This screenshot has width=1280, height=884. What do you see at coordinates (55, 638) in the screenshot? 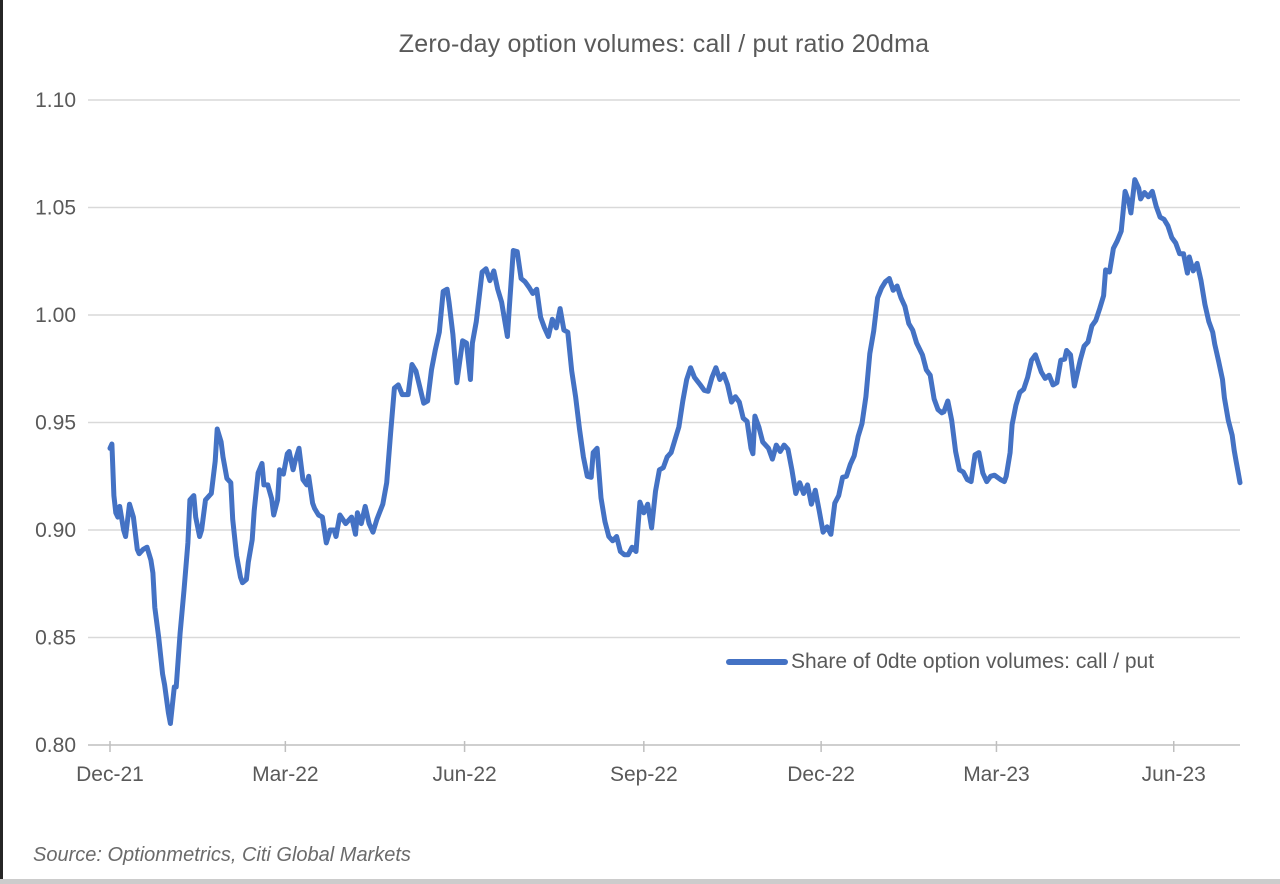
I see `y-axis-label: 0.85` at bounding box center [55, 638].